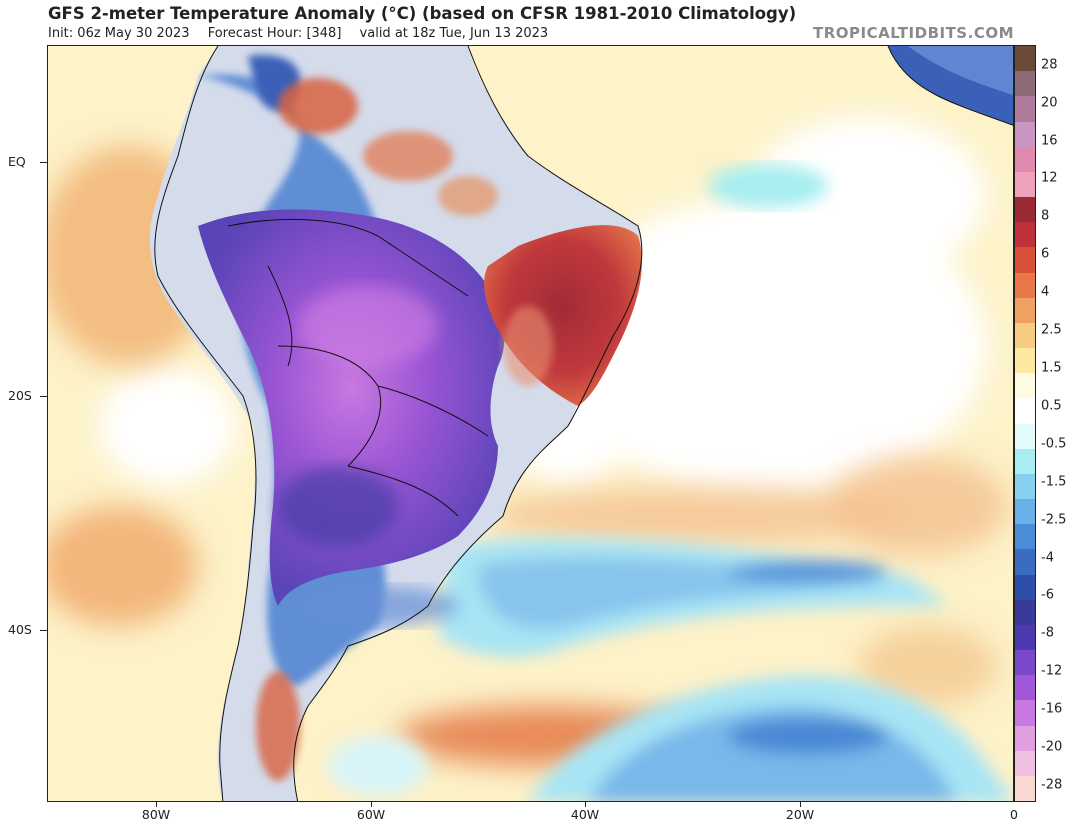 This screenshot has height=826, width=1080. I want to click on lon-label-40w: 40W, so click(585, 814).